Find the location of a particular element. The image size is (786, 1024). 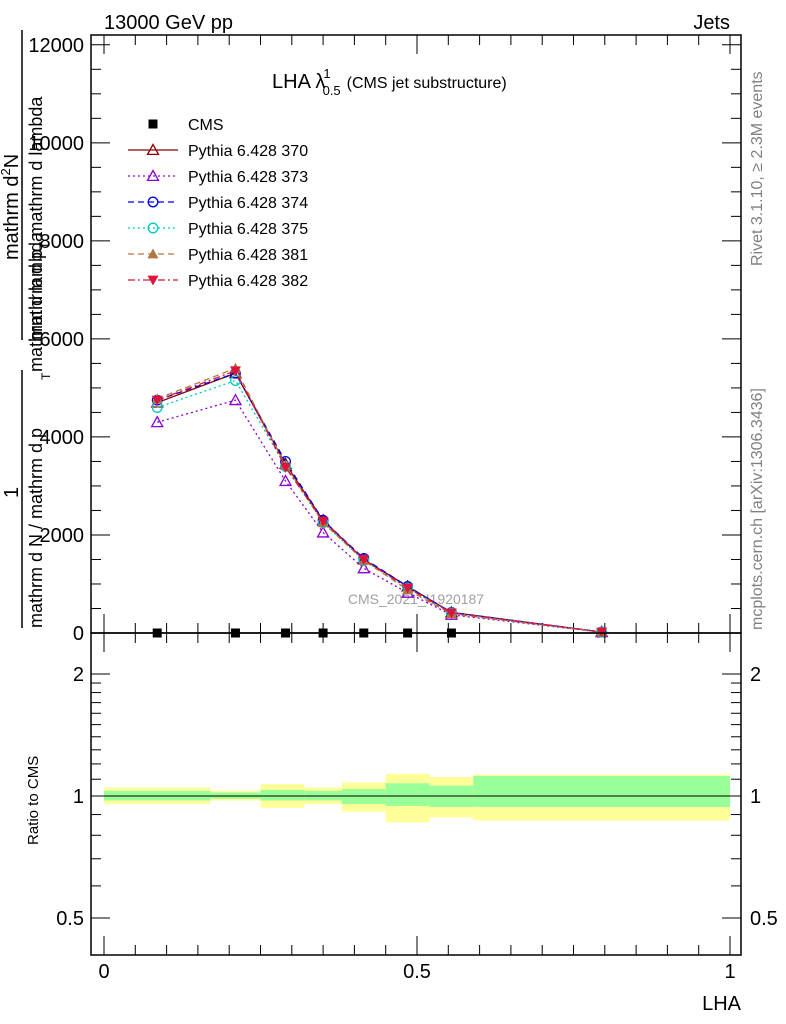

legend-entry: Pythia 6.428 382 is located at coordinates (218, 281).